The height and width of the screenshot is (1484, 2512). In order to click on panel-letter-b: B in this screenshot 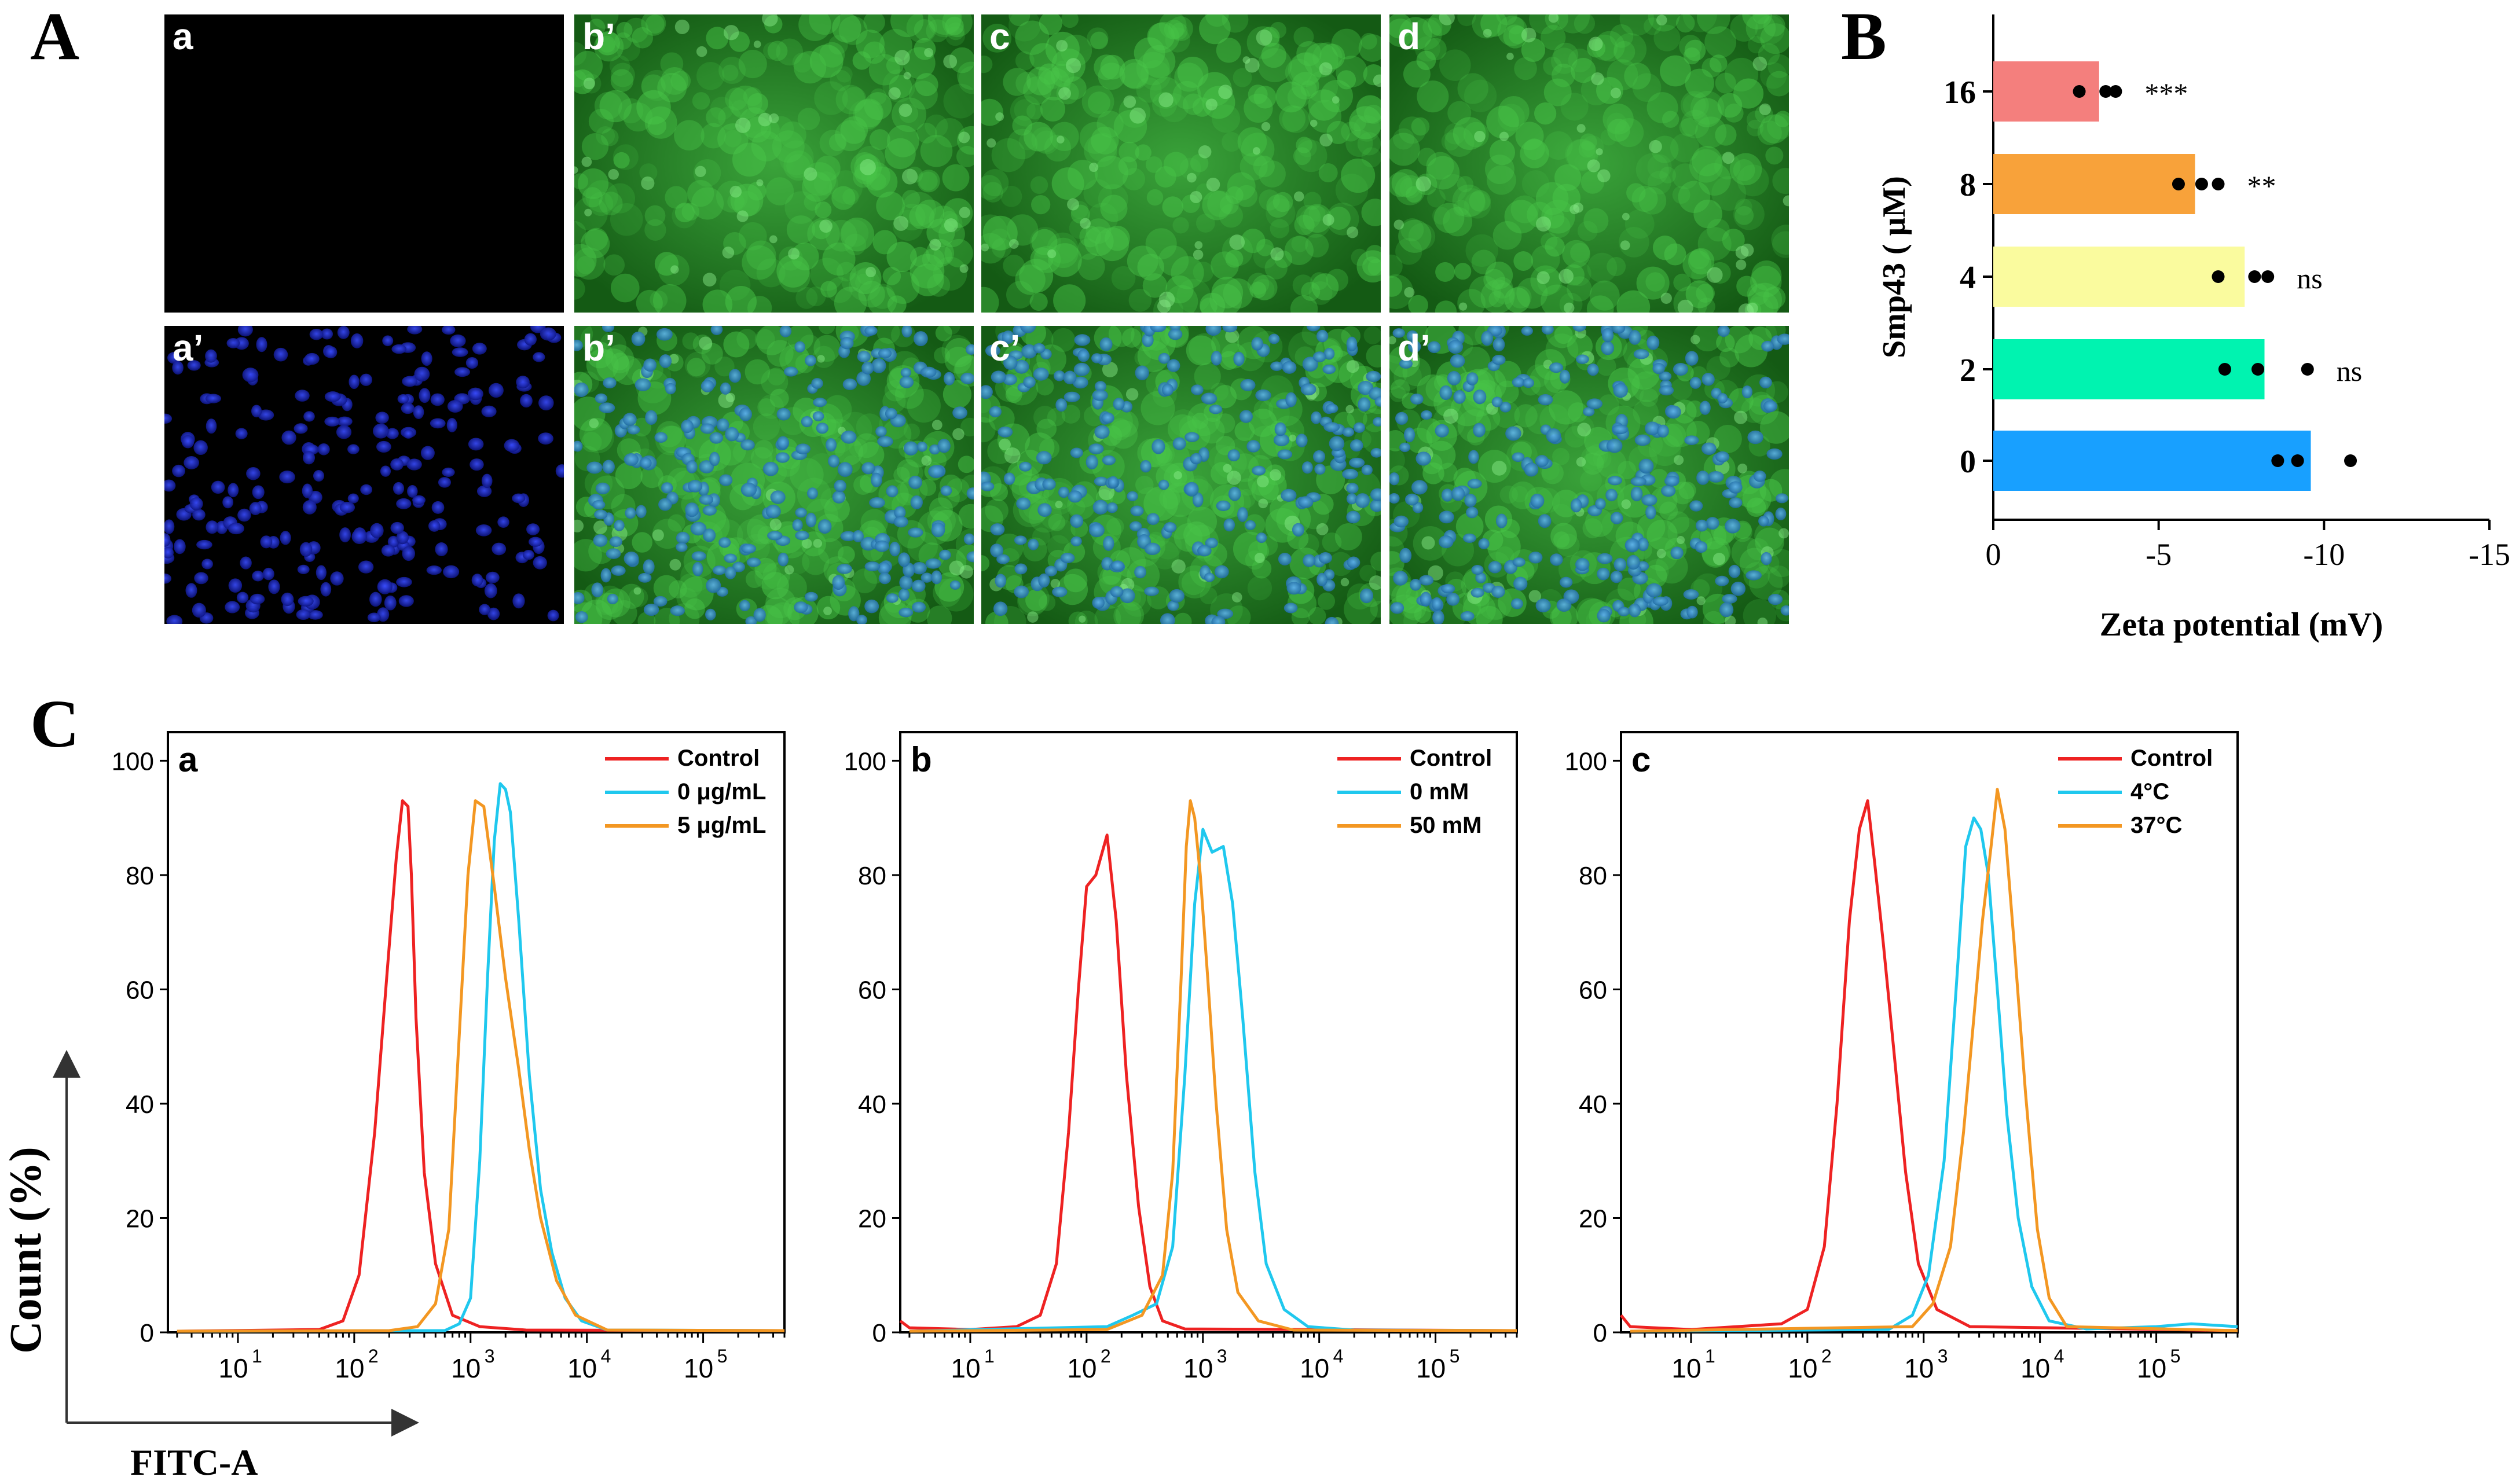, I will do `click(1864, 37)`.